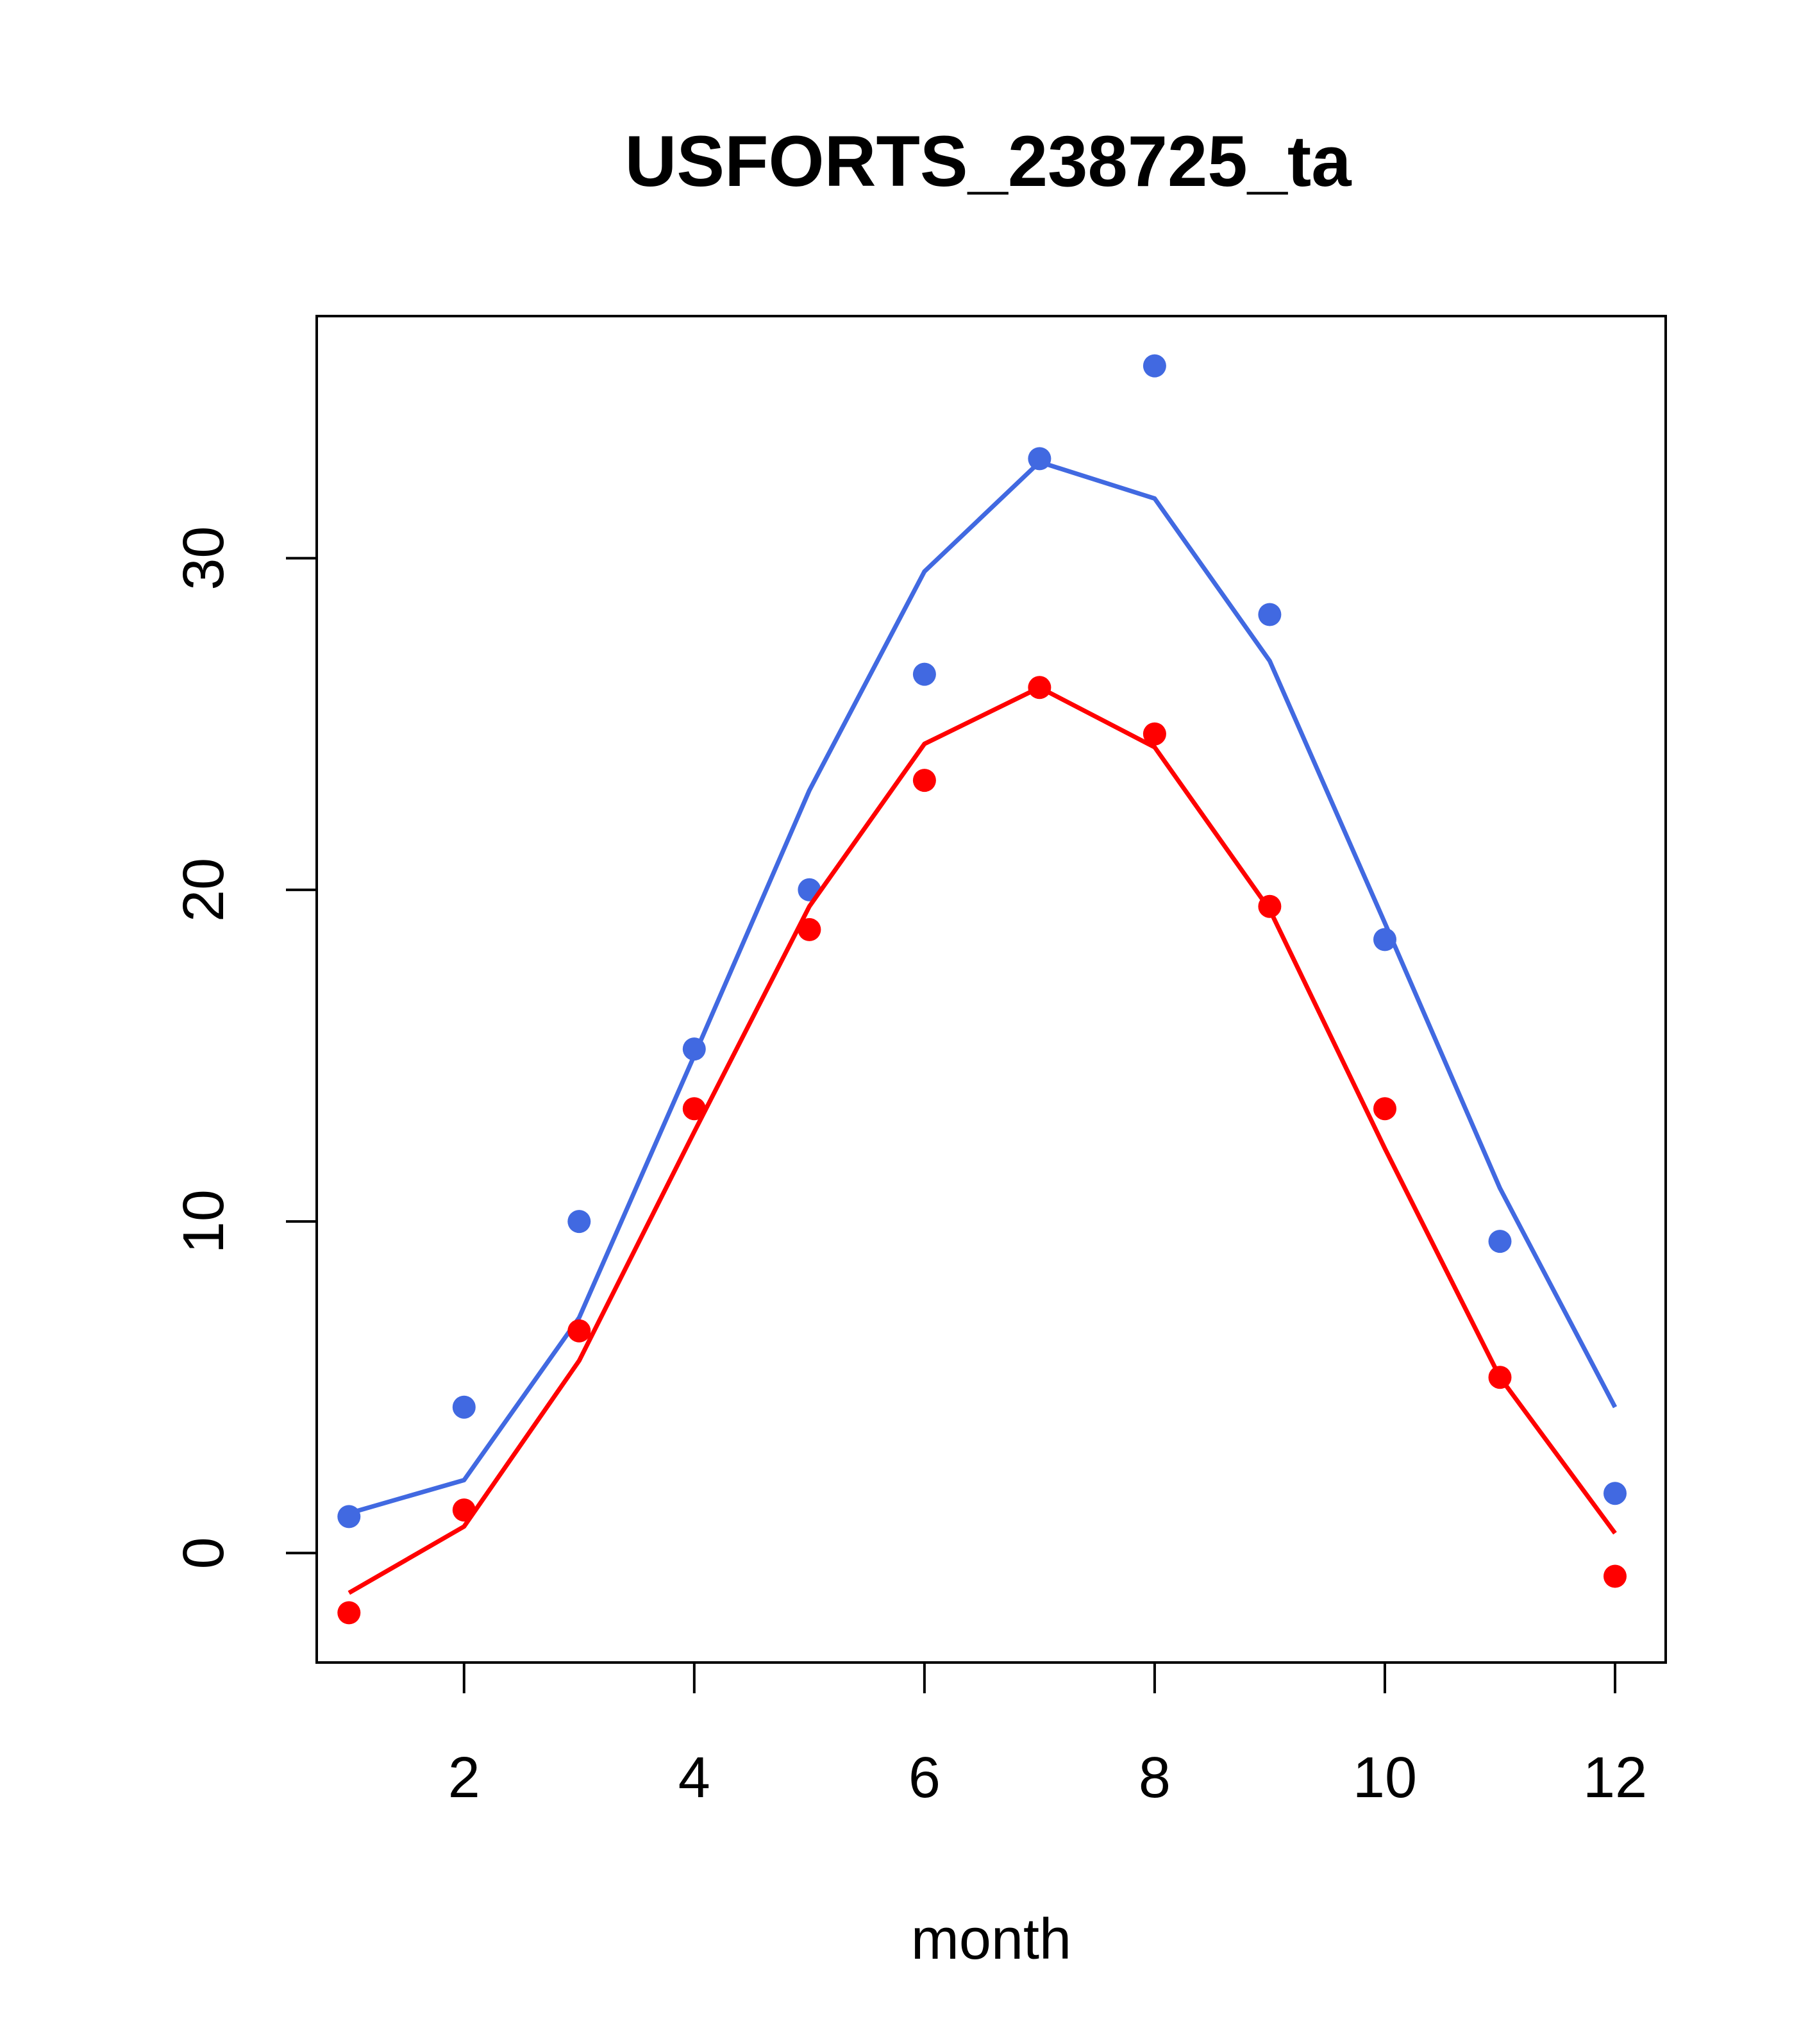 The width and height of the screenshot is (1817, 2044). What do you see at coordinates (204, 1553) in the screenshot?
I see `y-tick-label: 0` at bounding box center [204, 1553].